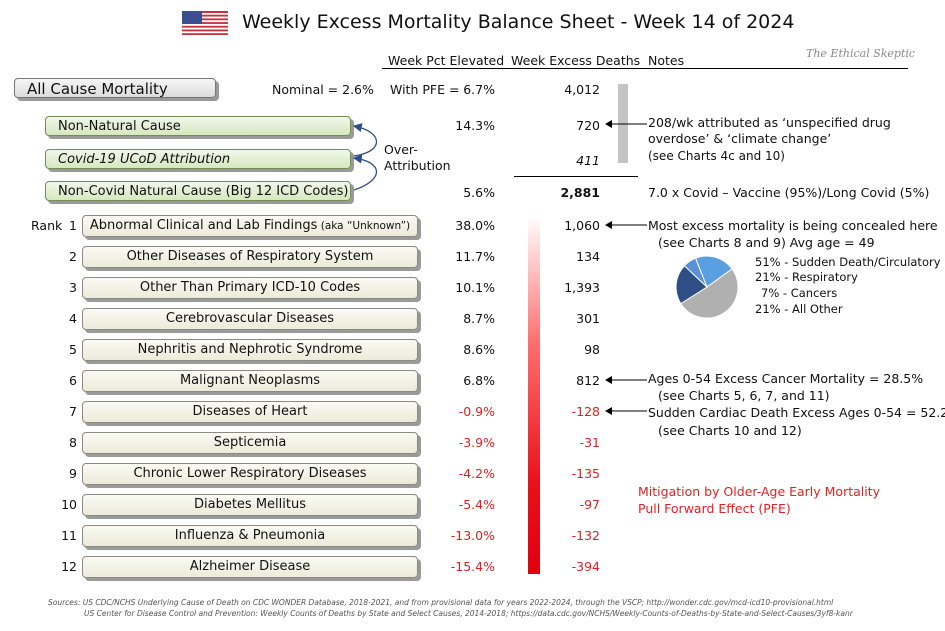  I want to click on cause-pct: -15.4%, so click(472, 566).